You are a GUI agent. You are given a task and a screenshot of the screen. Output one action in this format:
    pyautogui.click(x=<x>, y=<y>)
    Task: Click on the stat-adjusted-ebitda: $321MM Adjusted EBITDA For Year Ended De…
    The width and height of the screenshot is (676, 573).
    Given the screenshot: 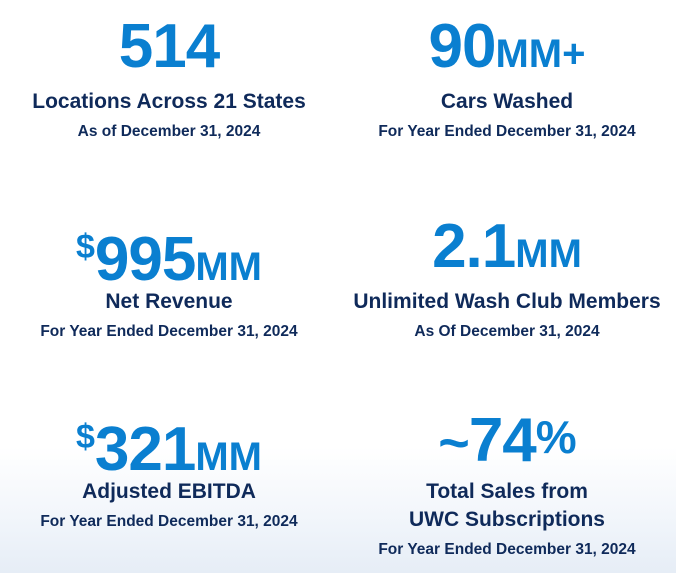 What is the action you would take?
    pyautogui.click(x=169, y=469)
    